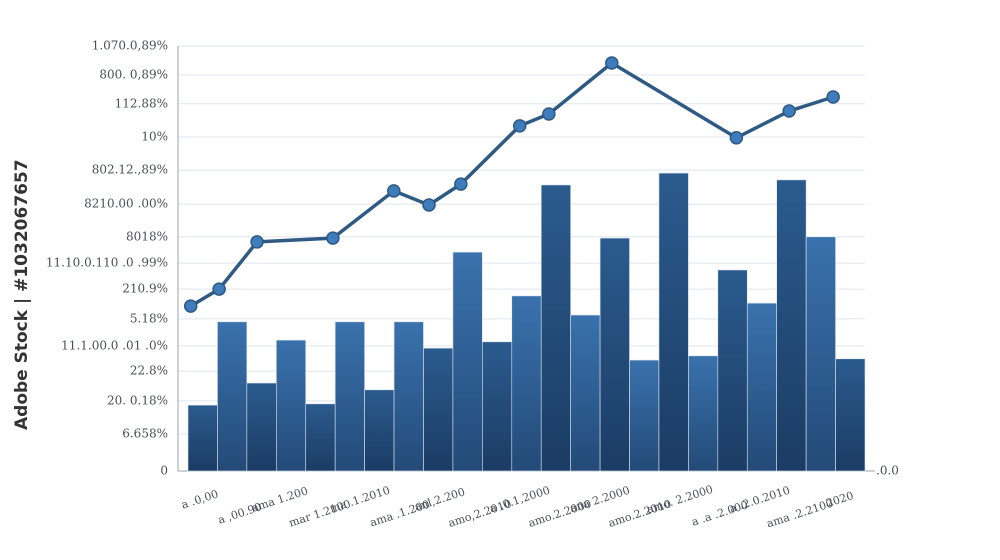 The image size is (1000, 560). What do you see at coordinates (280, 499) in the screenshot?
I see `x-tick-label: ama 1.200` at bounding box center [280, 499].